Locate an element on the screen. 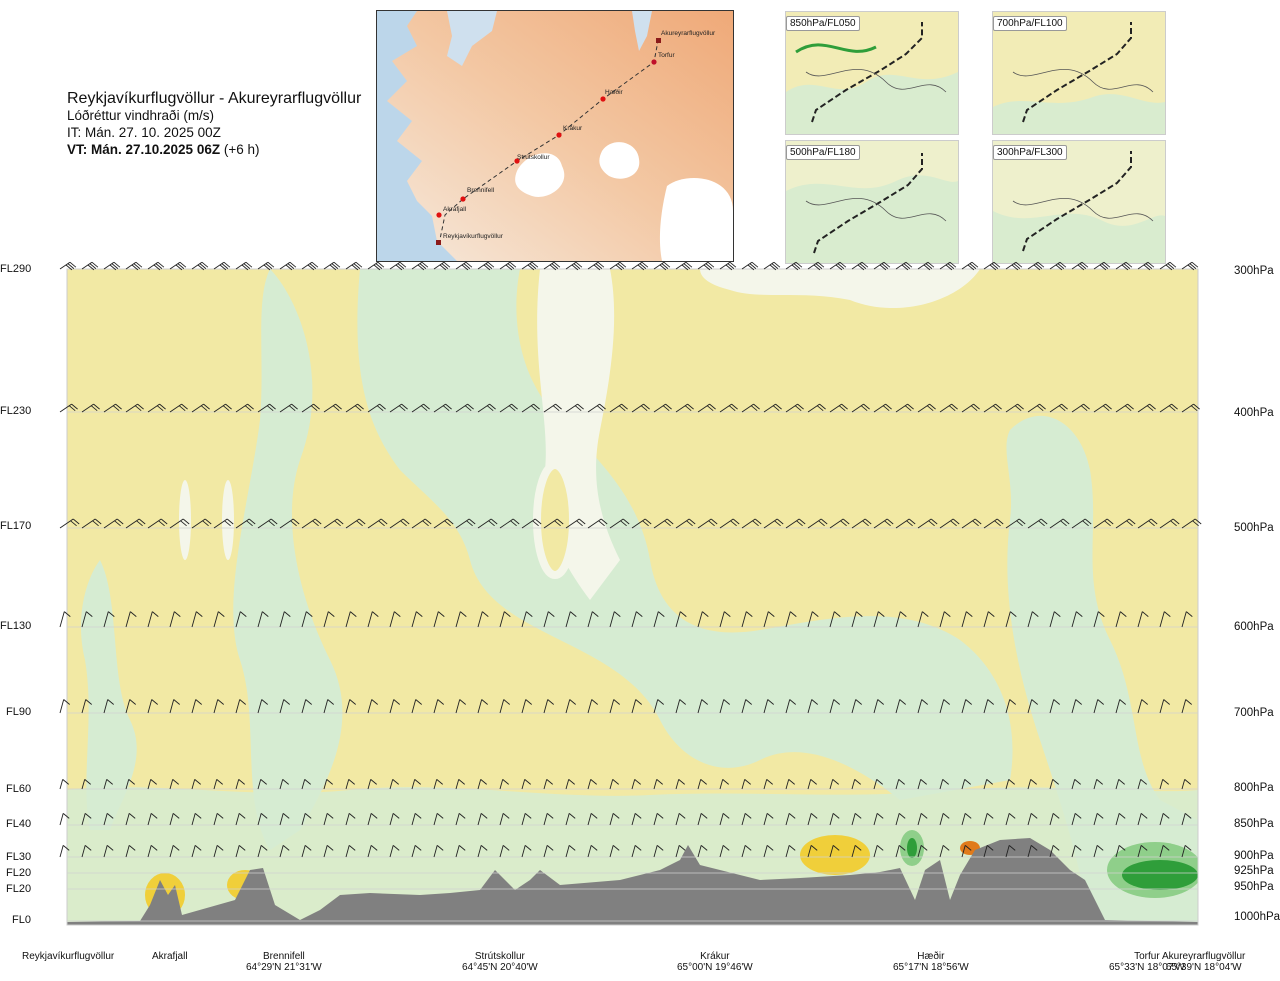  fl-axis-label: FL290 is located at coordinates (16, 269).